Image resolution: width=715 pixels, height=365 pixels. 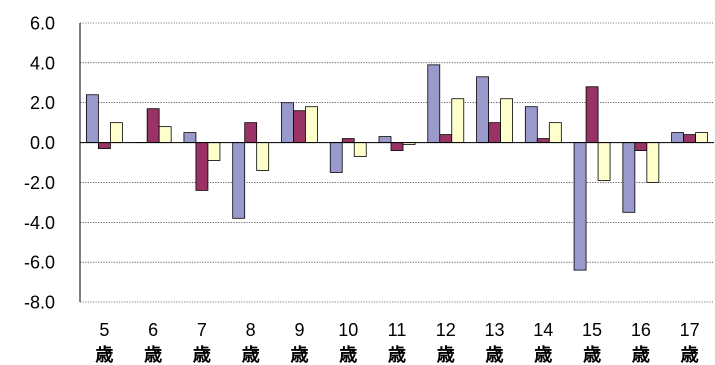 What do you see at coordinates (348, 330) in the screenshot?
I see `x-tick-label: 10` at bounding box center [348, 330].